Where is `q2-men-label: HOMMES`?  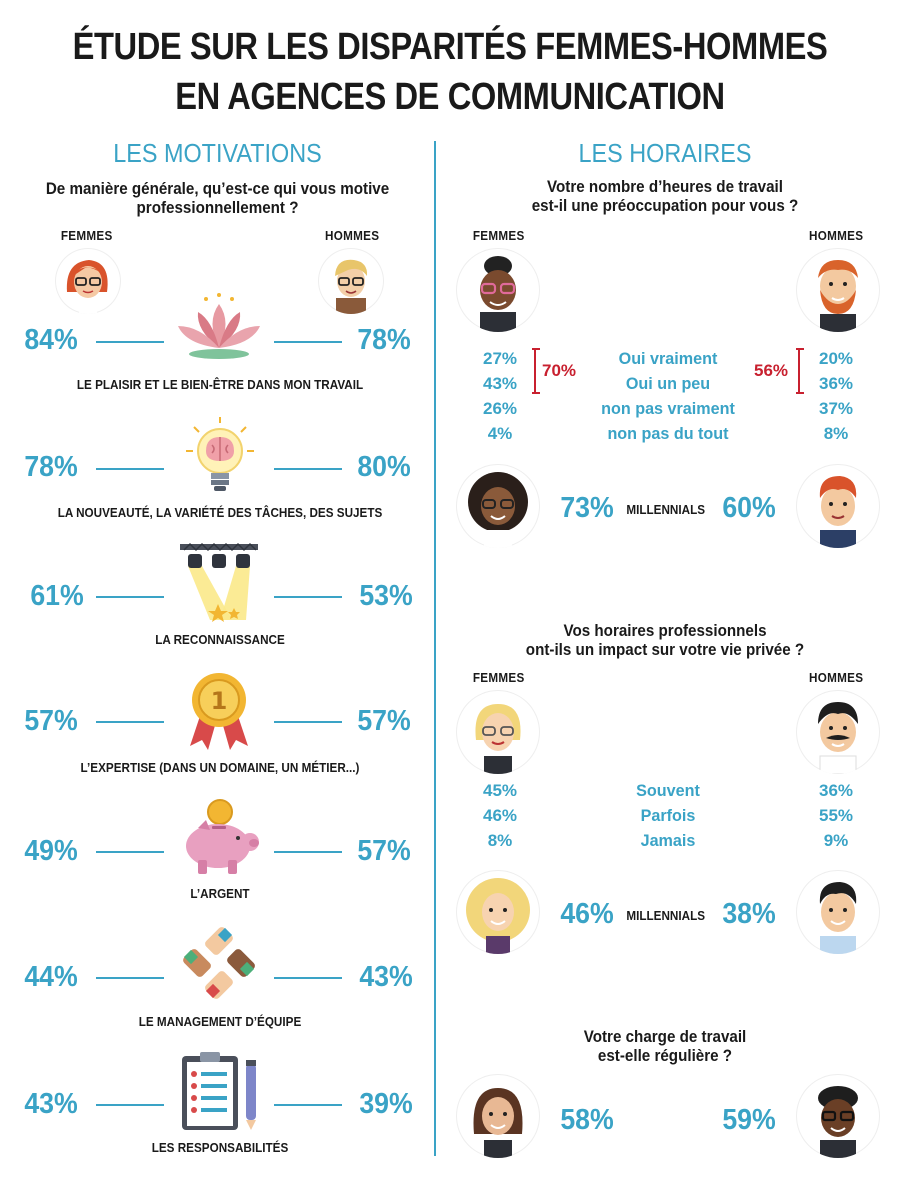 q2-men-label: HOMMES is located at coordinates (836, 677).